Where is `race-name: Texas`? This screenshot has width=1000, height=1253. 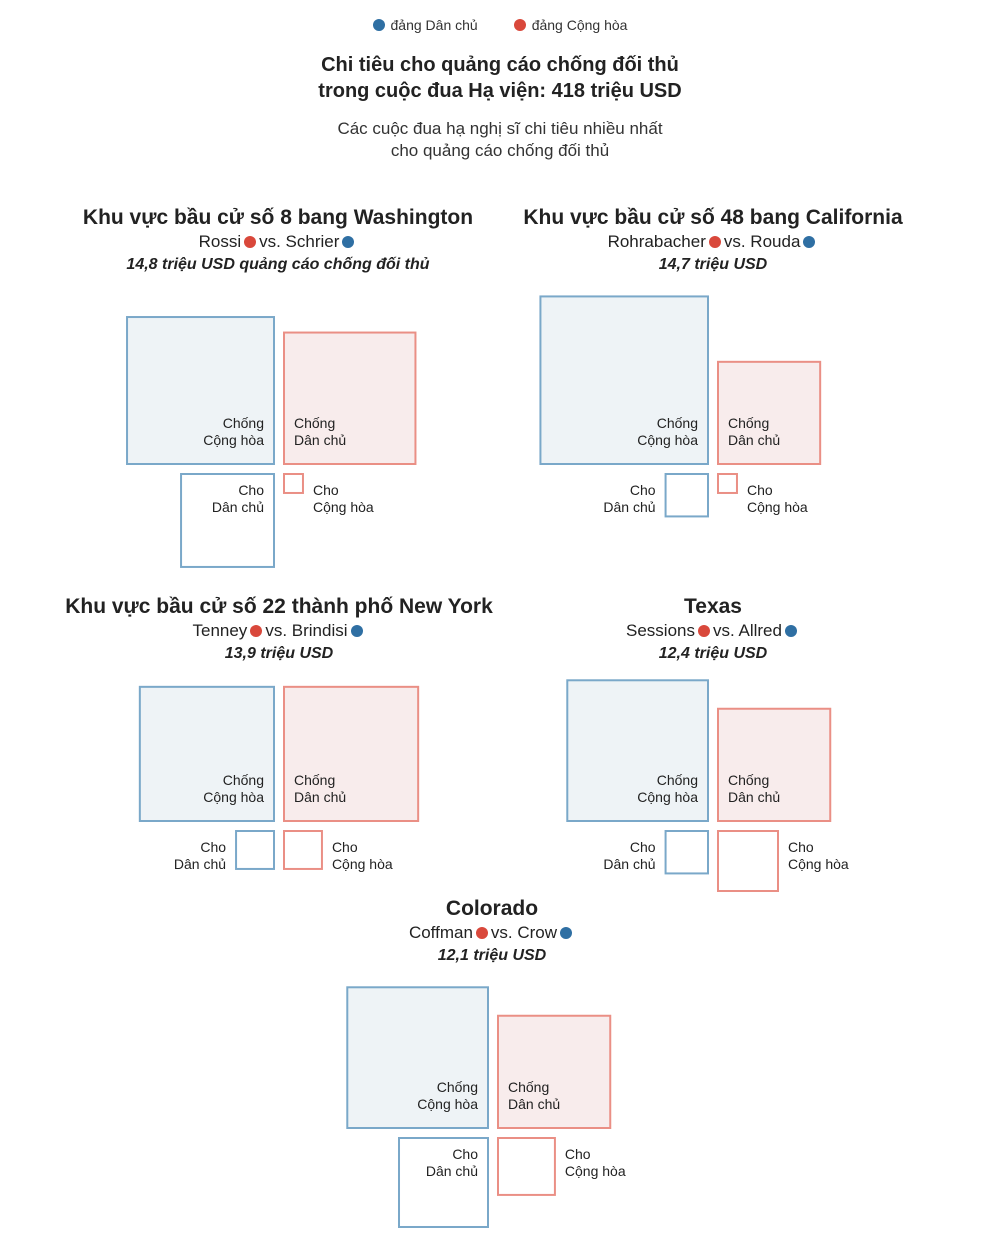
race-name: Texas is located at coordinates (713, 606).